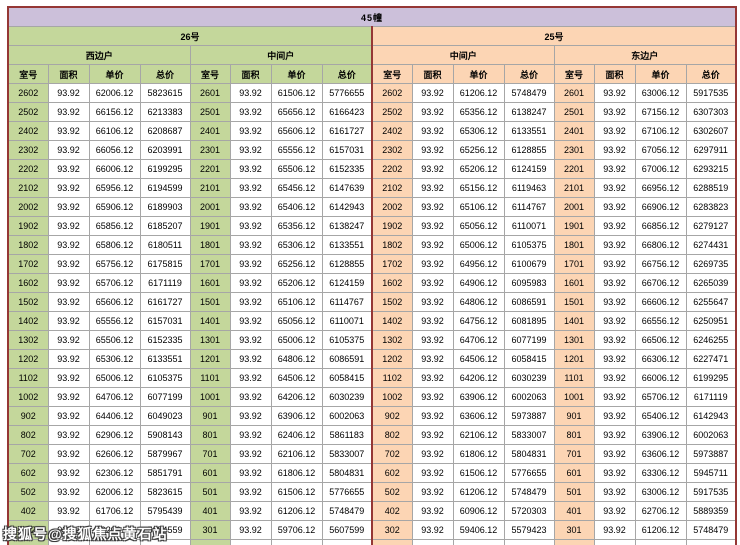 The width and height of the screenshot is (740, 545). I want to click on total-price-cell: 5748479, so click(529, 93).